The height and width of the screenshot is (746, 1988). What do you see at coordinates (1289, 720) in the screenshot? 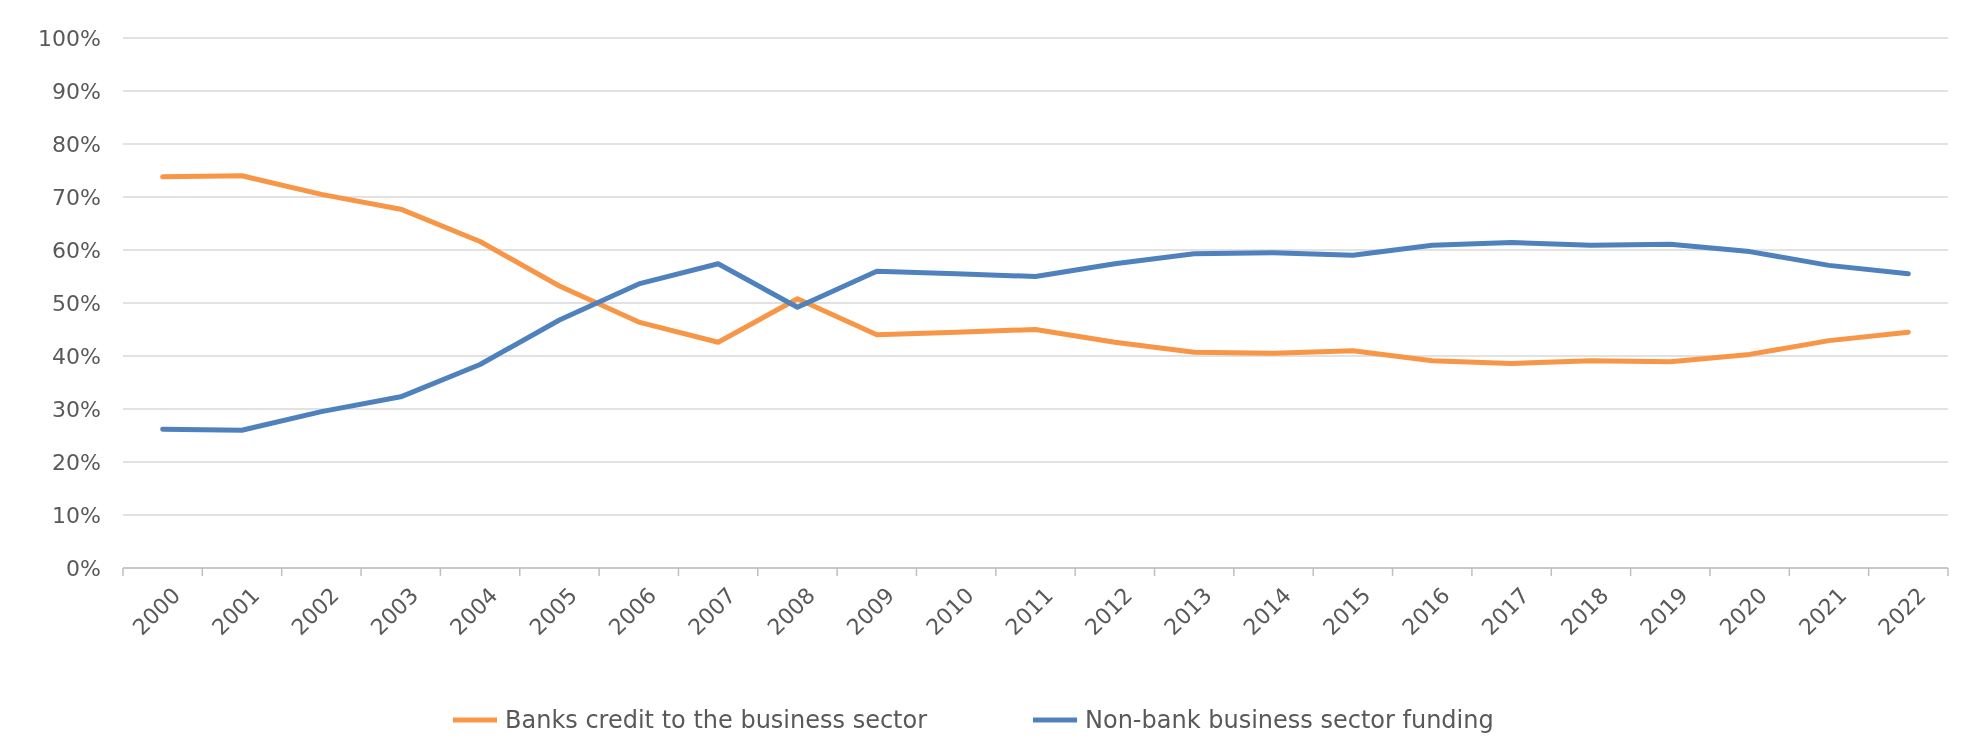
I see `legend-label: Non-bank business sector funding` at bounding box center [1289, 720].